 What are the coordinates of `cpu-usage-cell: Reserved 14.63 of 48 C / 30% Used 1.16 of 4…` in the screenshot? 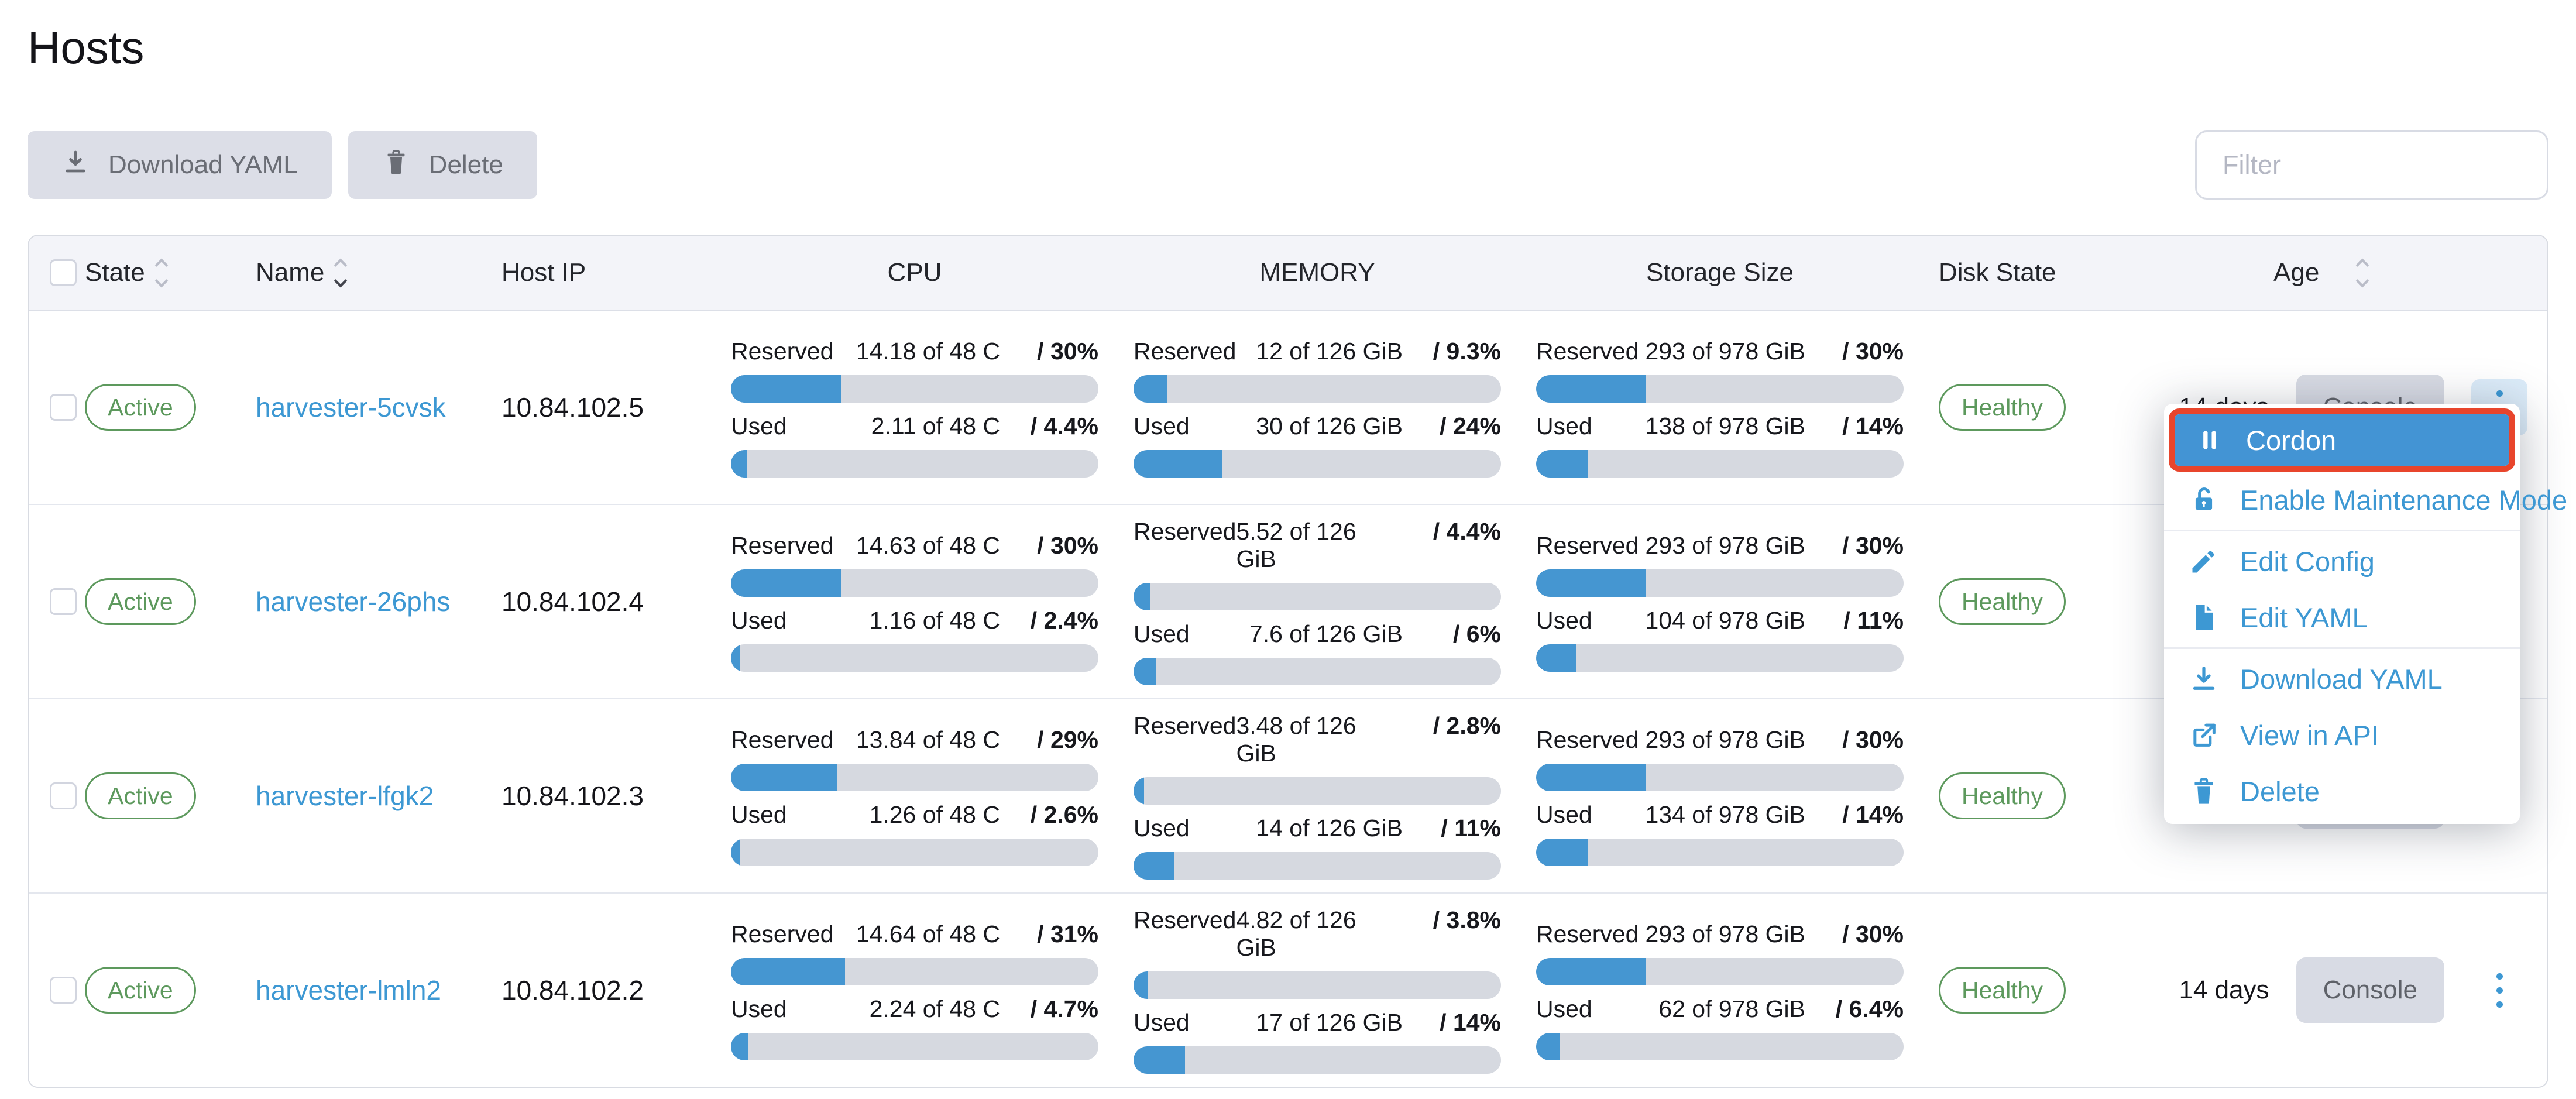 It's located at (933, 601).